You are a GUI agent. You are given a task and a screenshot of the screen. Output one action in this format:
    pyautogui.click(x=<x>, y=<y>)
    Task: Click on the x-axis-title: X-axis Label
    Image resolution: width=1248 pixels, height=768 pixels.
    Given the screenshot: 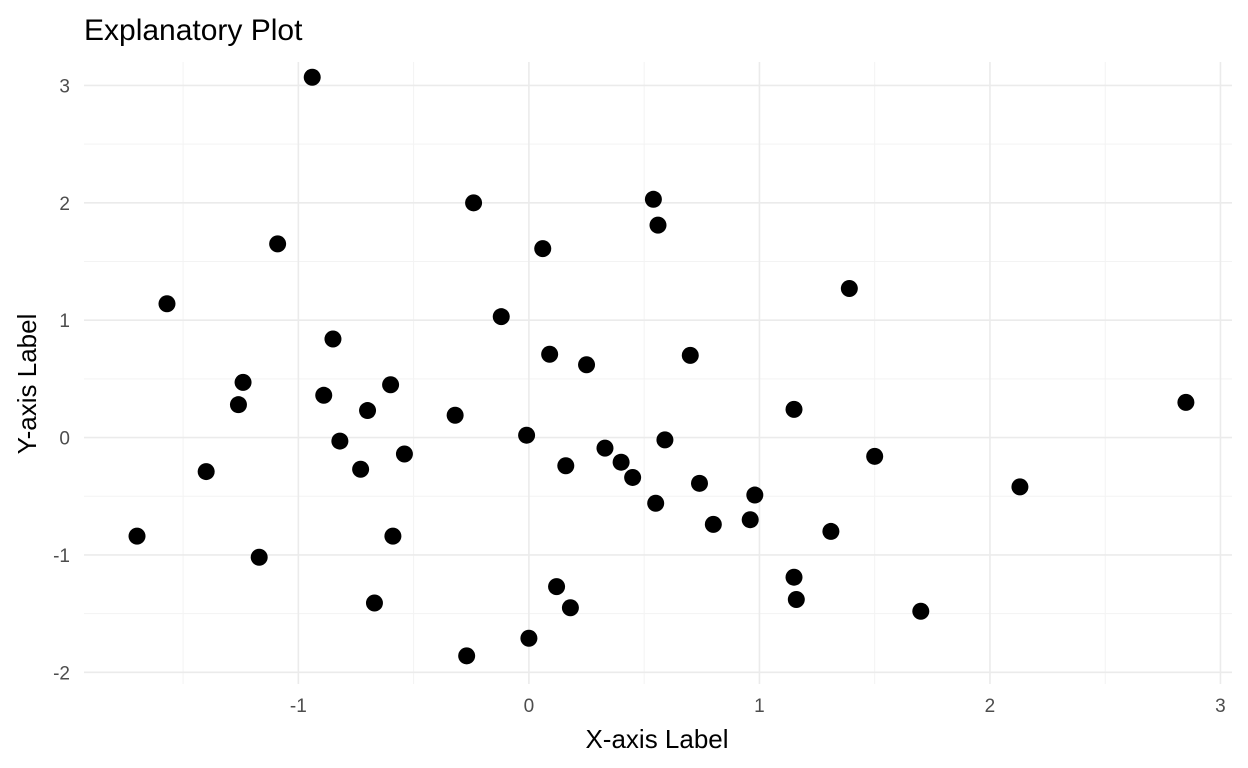 What is the action you would take?
    pyautogui.click(x=656, y=739)
    